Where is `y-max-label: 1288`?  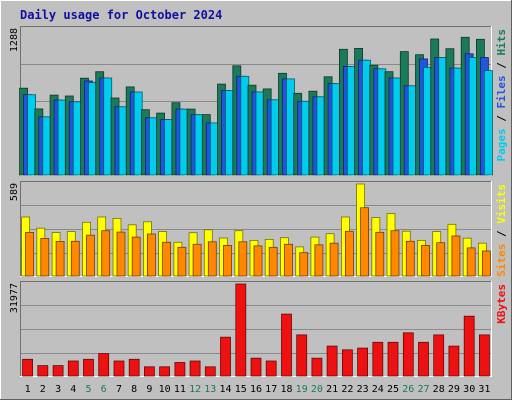
y-max-label: 1288 is located at coordinates (14, 40).